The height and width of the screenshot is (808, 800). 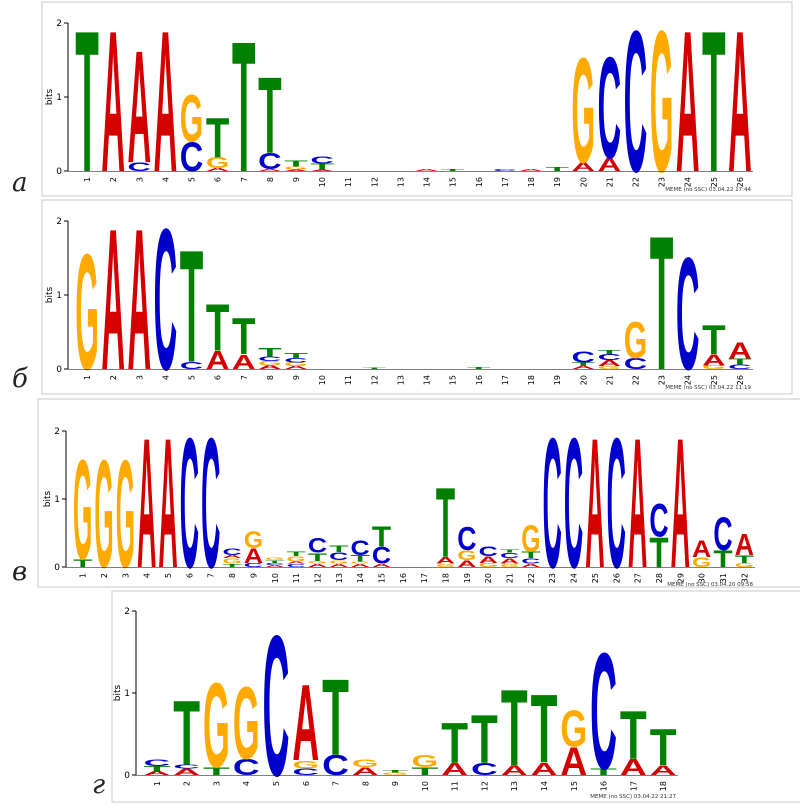 What do you see at coordinates (702, 578) in the screenshot?
I see `x-tick-label: 30` at bounding box center [702, 578].